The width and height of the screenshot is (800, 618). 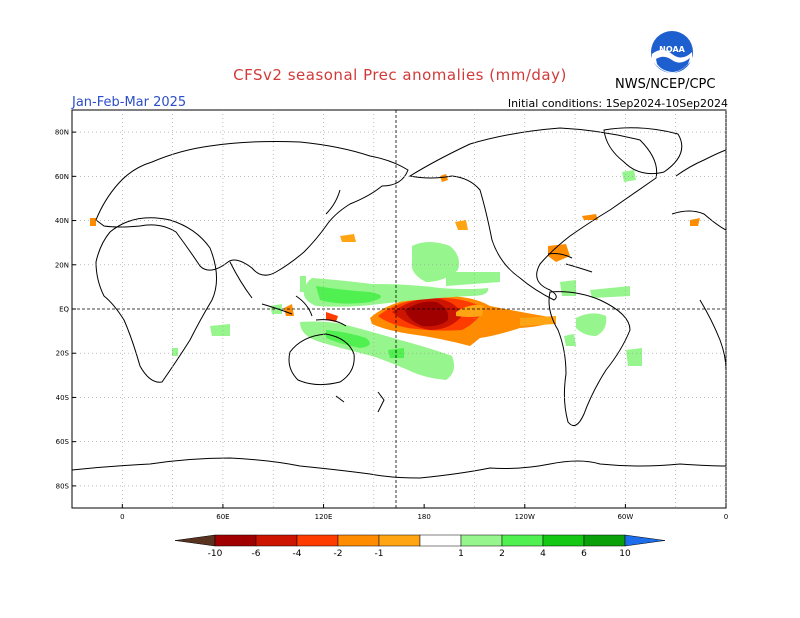 What do you see at coordinates (215, 554) in the screenshot?
I see `colorbar-label: -10` at bounding box center [215, 554].